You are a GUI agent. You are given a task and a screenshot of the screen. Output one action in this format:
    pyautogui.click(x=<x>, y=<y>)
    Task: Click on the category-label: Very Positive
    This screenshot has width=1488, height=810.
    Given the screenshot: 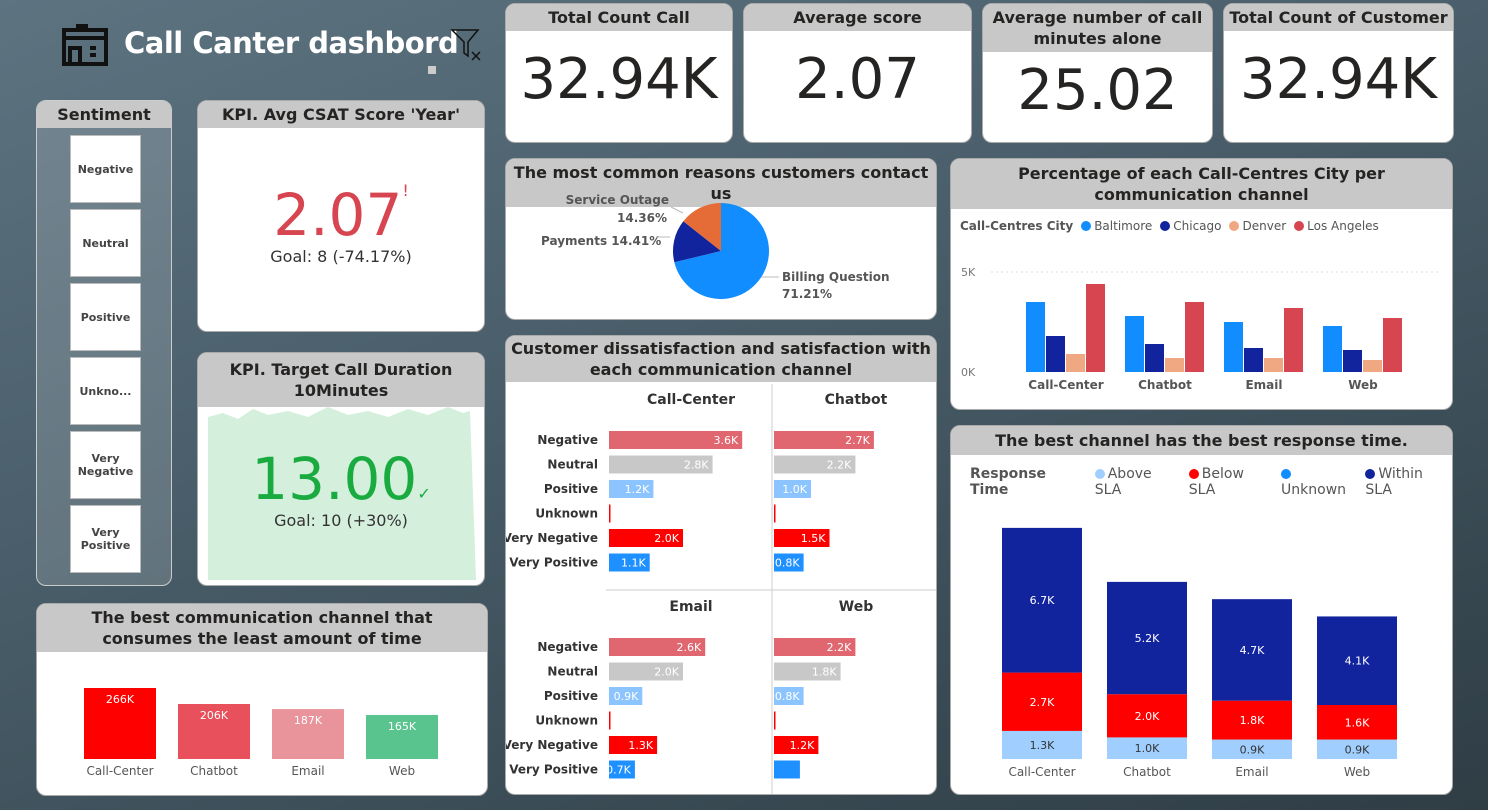 What is the action you would take?
    pyautogui.click(x=553, y=563)
    